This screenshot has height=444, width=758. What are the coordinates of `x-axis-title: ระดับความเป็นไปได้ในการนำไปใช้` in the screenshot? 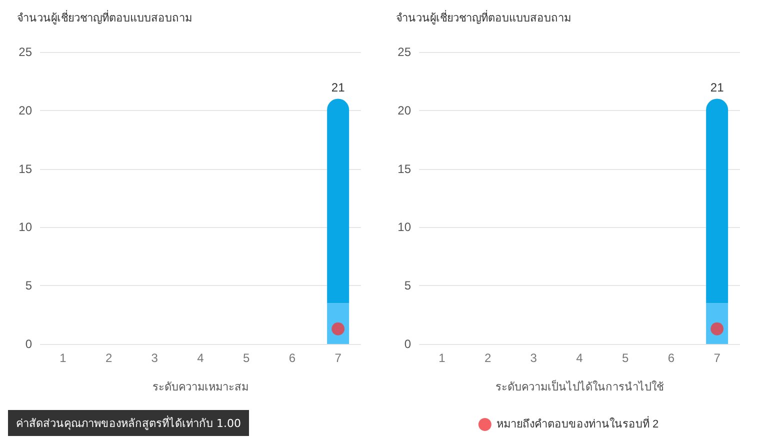 It's located at (580, 387).